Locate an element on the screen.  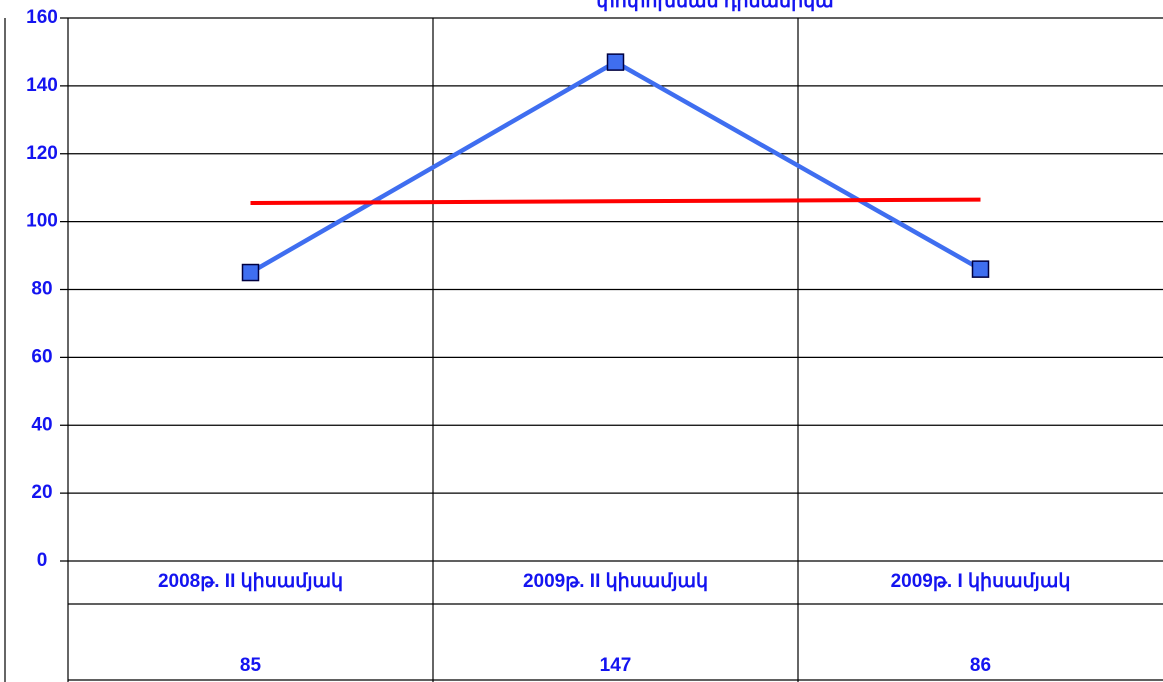
trend-line is located at coordinates (615, 201).